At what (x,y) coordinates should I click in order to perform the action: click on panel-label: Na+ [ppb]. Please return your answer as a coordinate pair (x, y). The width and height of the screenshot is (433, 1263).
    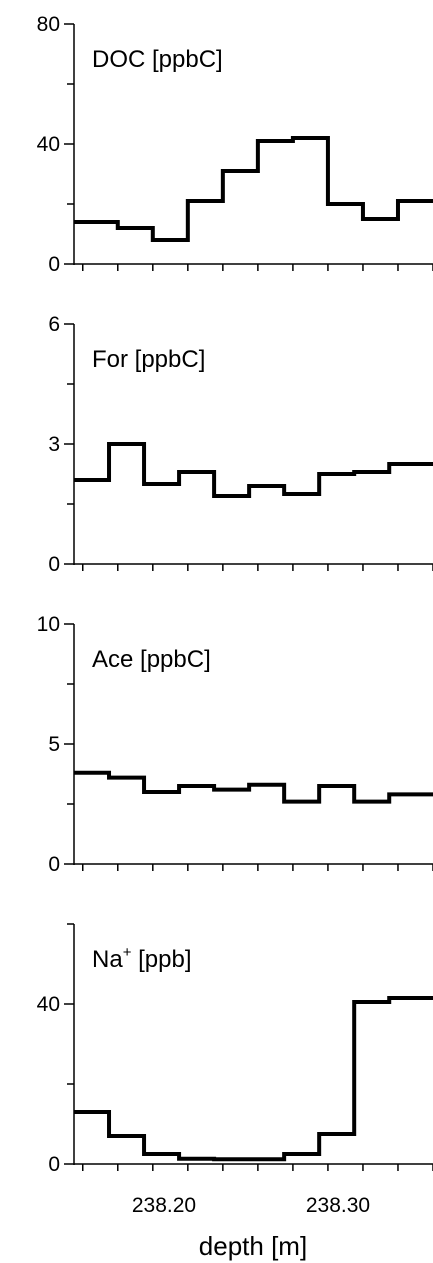
    Looking at the image, I should click on (142, 958).